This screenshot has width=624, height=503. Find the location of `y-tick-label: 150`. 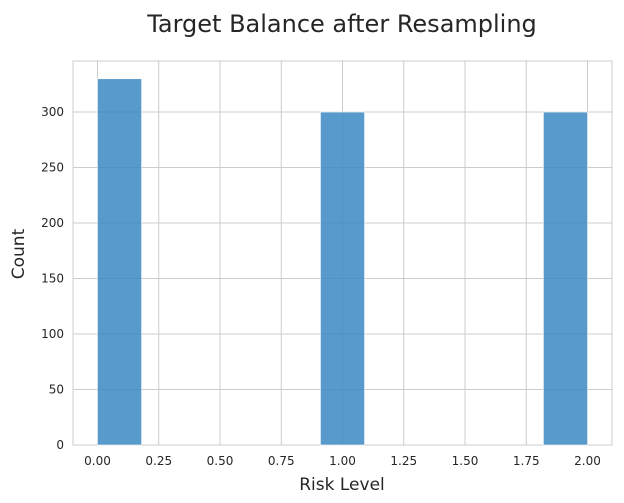

y-tick-label: 150 is located at coordinates (52, 279).